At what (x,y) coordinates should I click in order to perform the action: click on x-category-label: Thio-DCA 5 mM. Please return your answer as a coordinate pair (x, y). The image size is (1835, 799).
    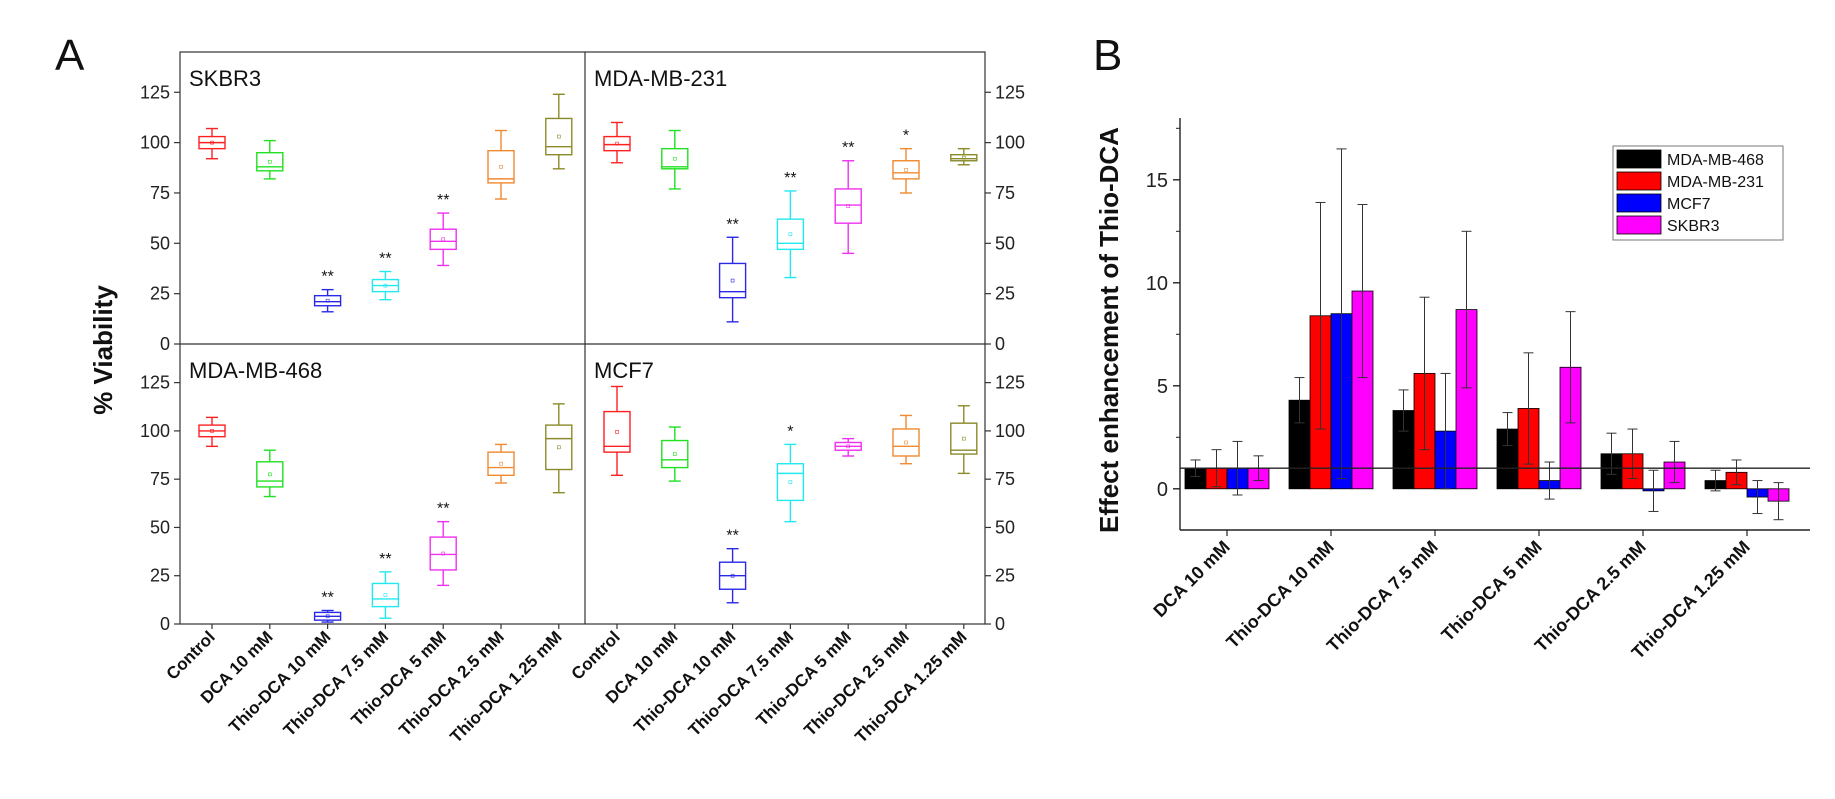
    Looking at the image, I should click on (1491, 591).